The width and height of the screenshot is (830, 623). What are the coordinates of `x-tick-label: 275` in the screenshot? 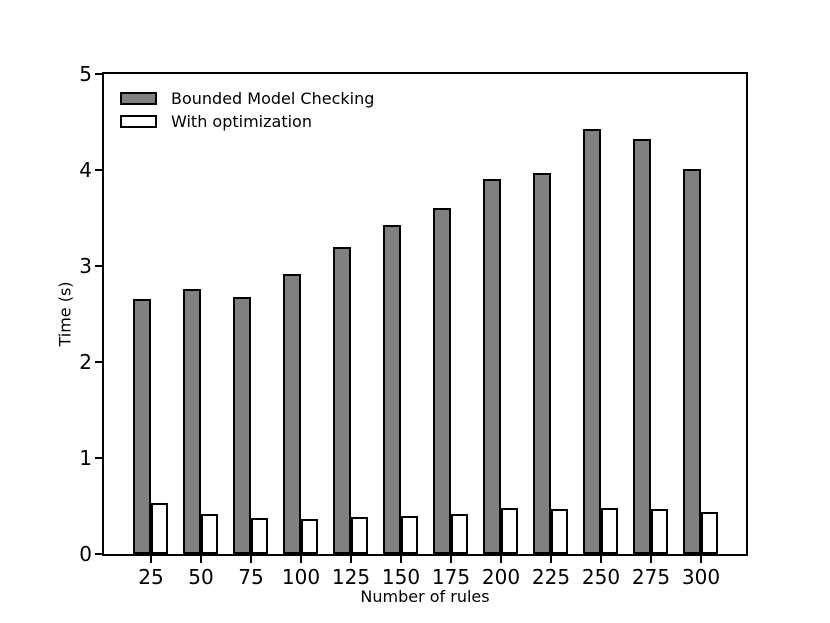 It's located at (651, 577).